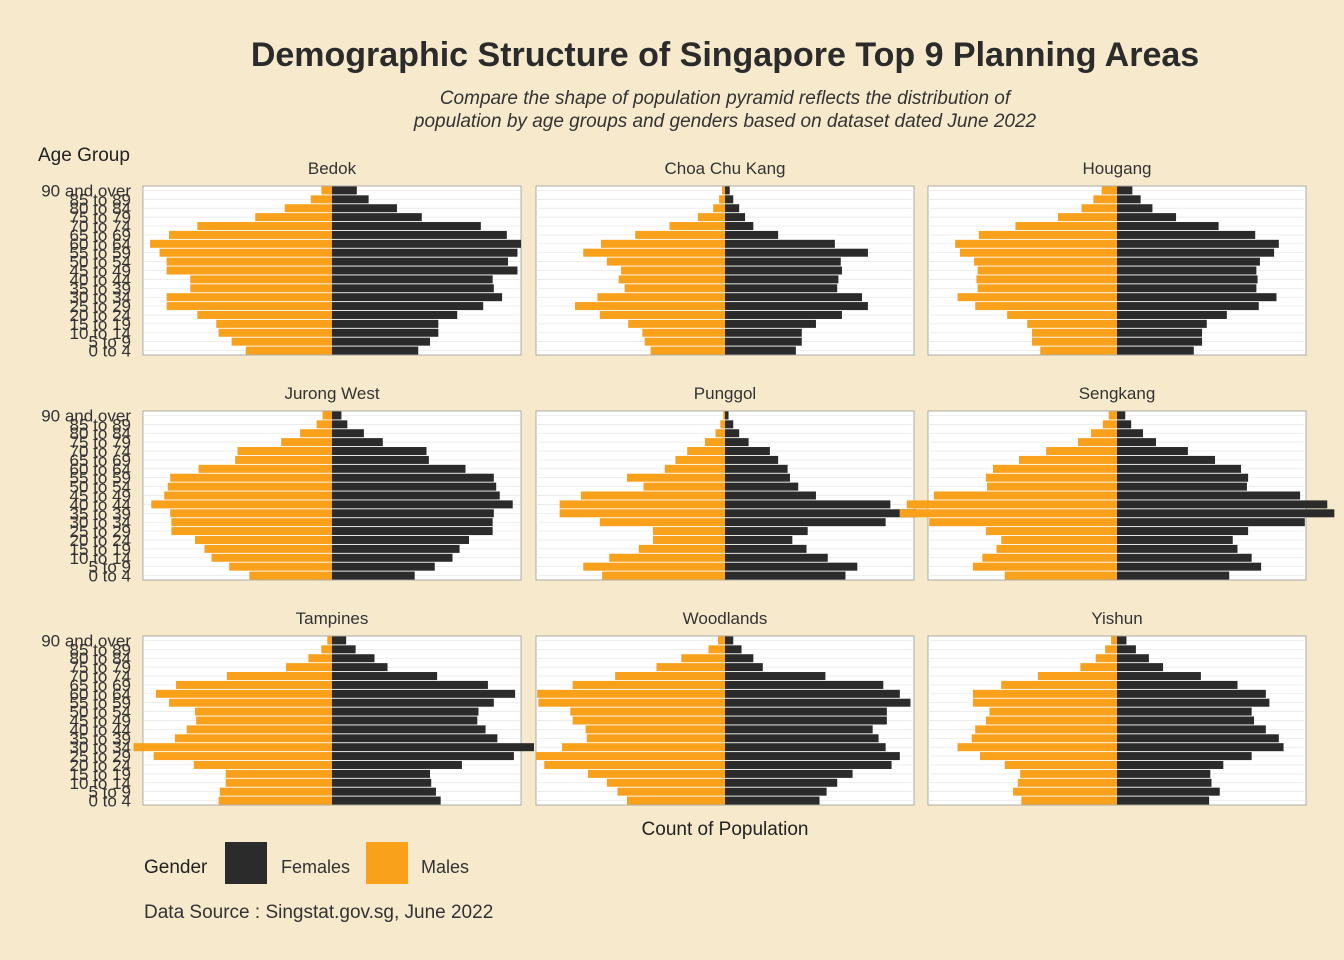  I want to click on age-tick-label: 75 to 79, so click(100, 217).